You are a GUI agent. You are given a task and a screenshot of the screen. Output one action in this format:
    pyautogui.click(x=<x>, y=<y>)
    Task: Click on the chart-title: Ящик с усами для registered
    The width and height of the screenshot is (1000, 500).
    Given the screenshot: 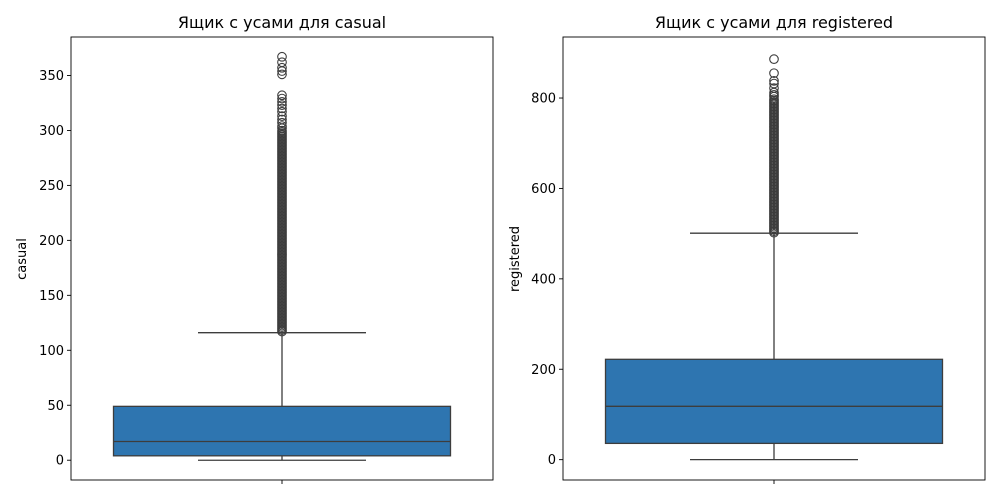 What is the action you would take?
    pyautogui.click(x=774, y=22)
    